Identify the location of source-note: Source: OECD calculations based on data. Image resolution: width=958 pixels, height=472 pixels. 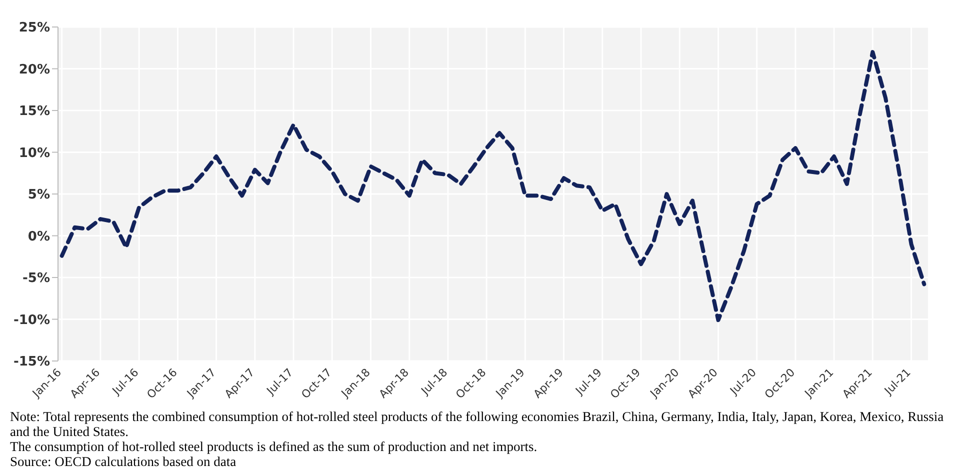
(124, 461).